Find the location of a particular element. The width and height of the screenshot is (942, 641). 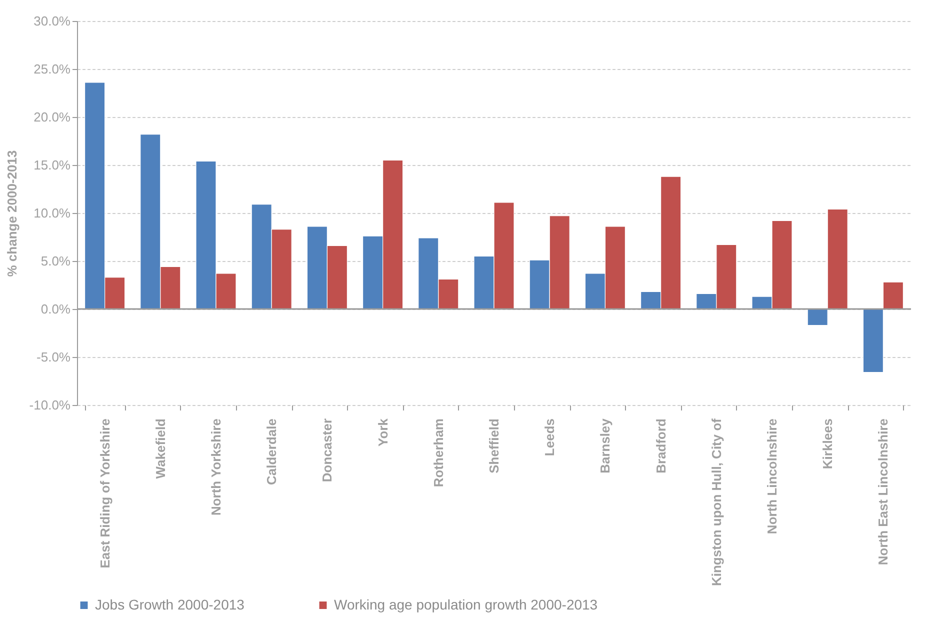

y-tick-label: 20.0% is located at coordinates (52, 117).